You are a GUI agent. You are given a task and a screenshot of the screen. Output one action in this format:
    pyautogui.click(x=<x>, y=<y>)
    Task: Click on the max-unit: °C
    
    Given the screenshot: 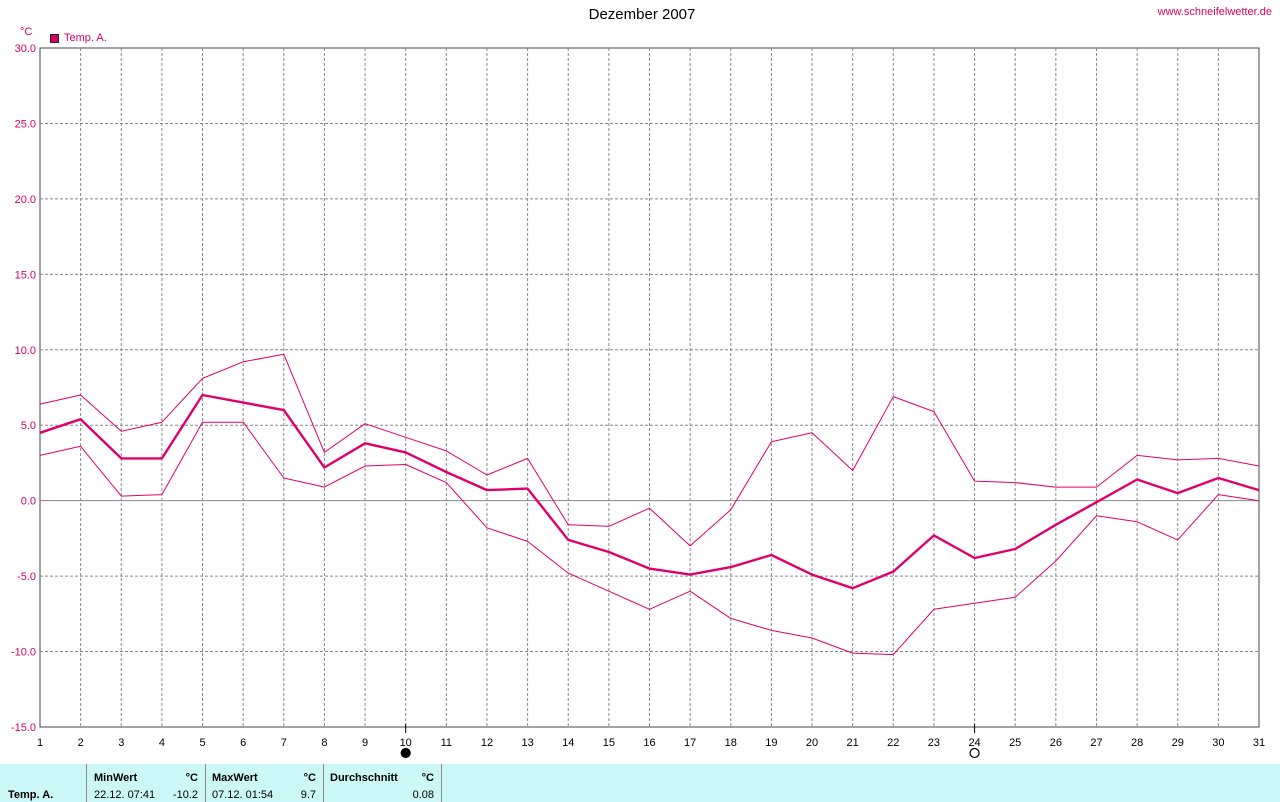 What is the action you would take?
    pyautogui.click(x=309, y=778)
    